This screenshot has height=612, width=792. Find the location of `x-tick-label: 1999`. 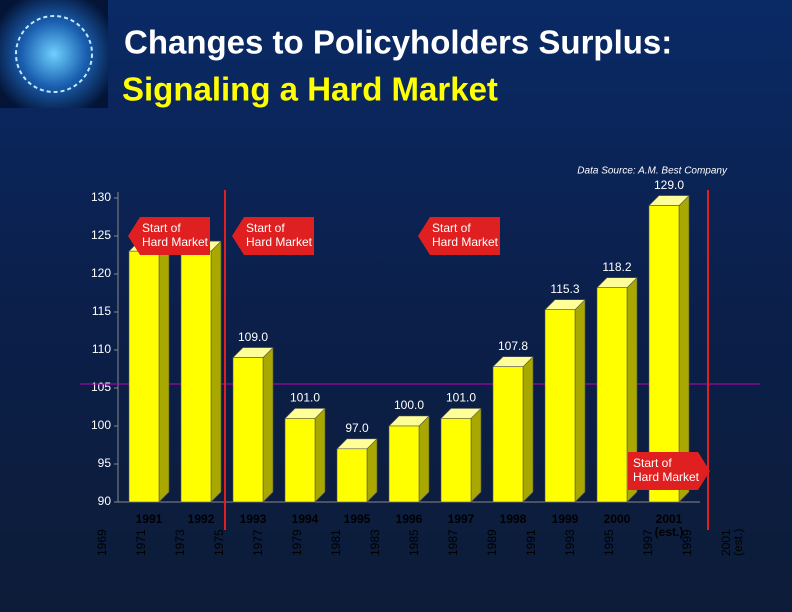

x-tick-label: 1999 is located at coordinates (565, 519).